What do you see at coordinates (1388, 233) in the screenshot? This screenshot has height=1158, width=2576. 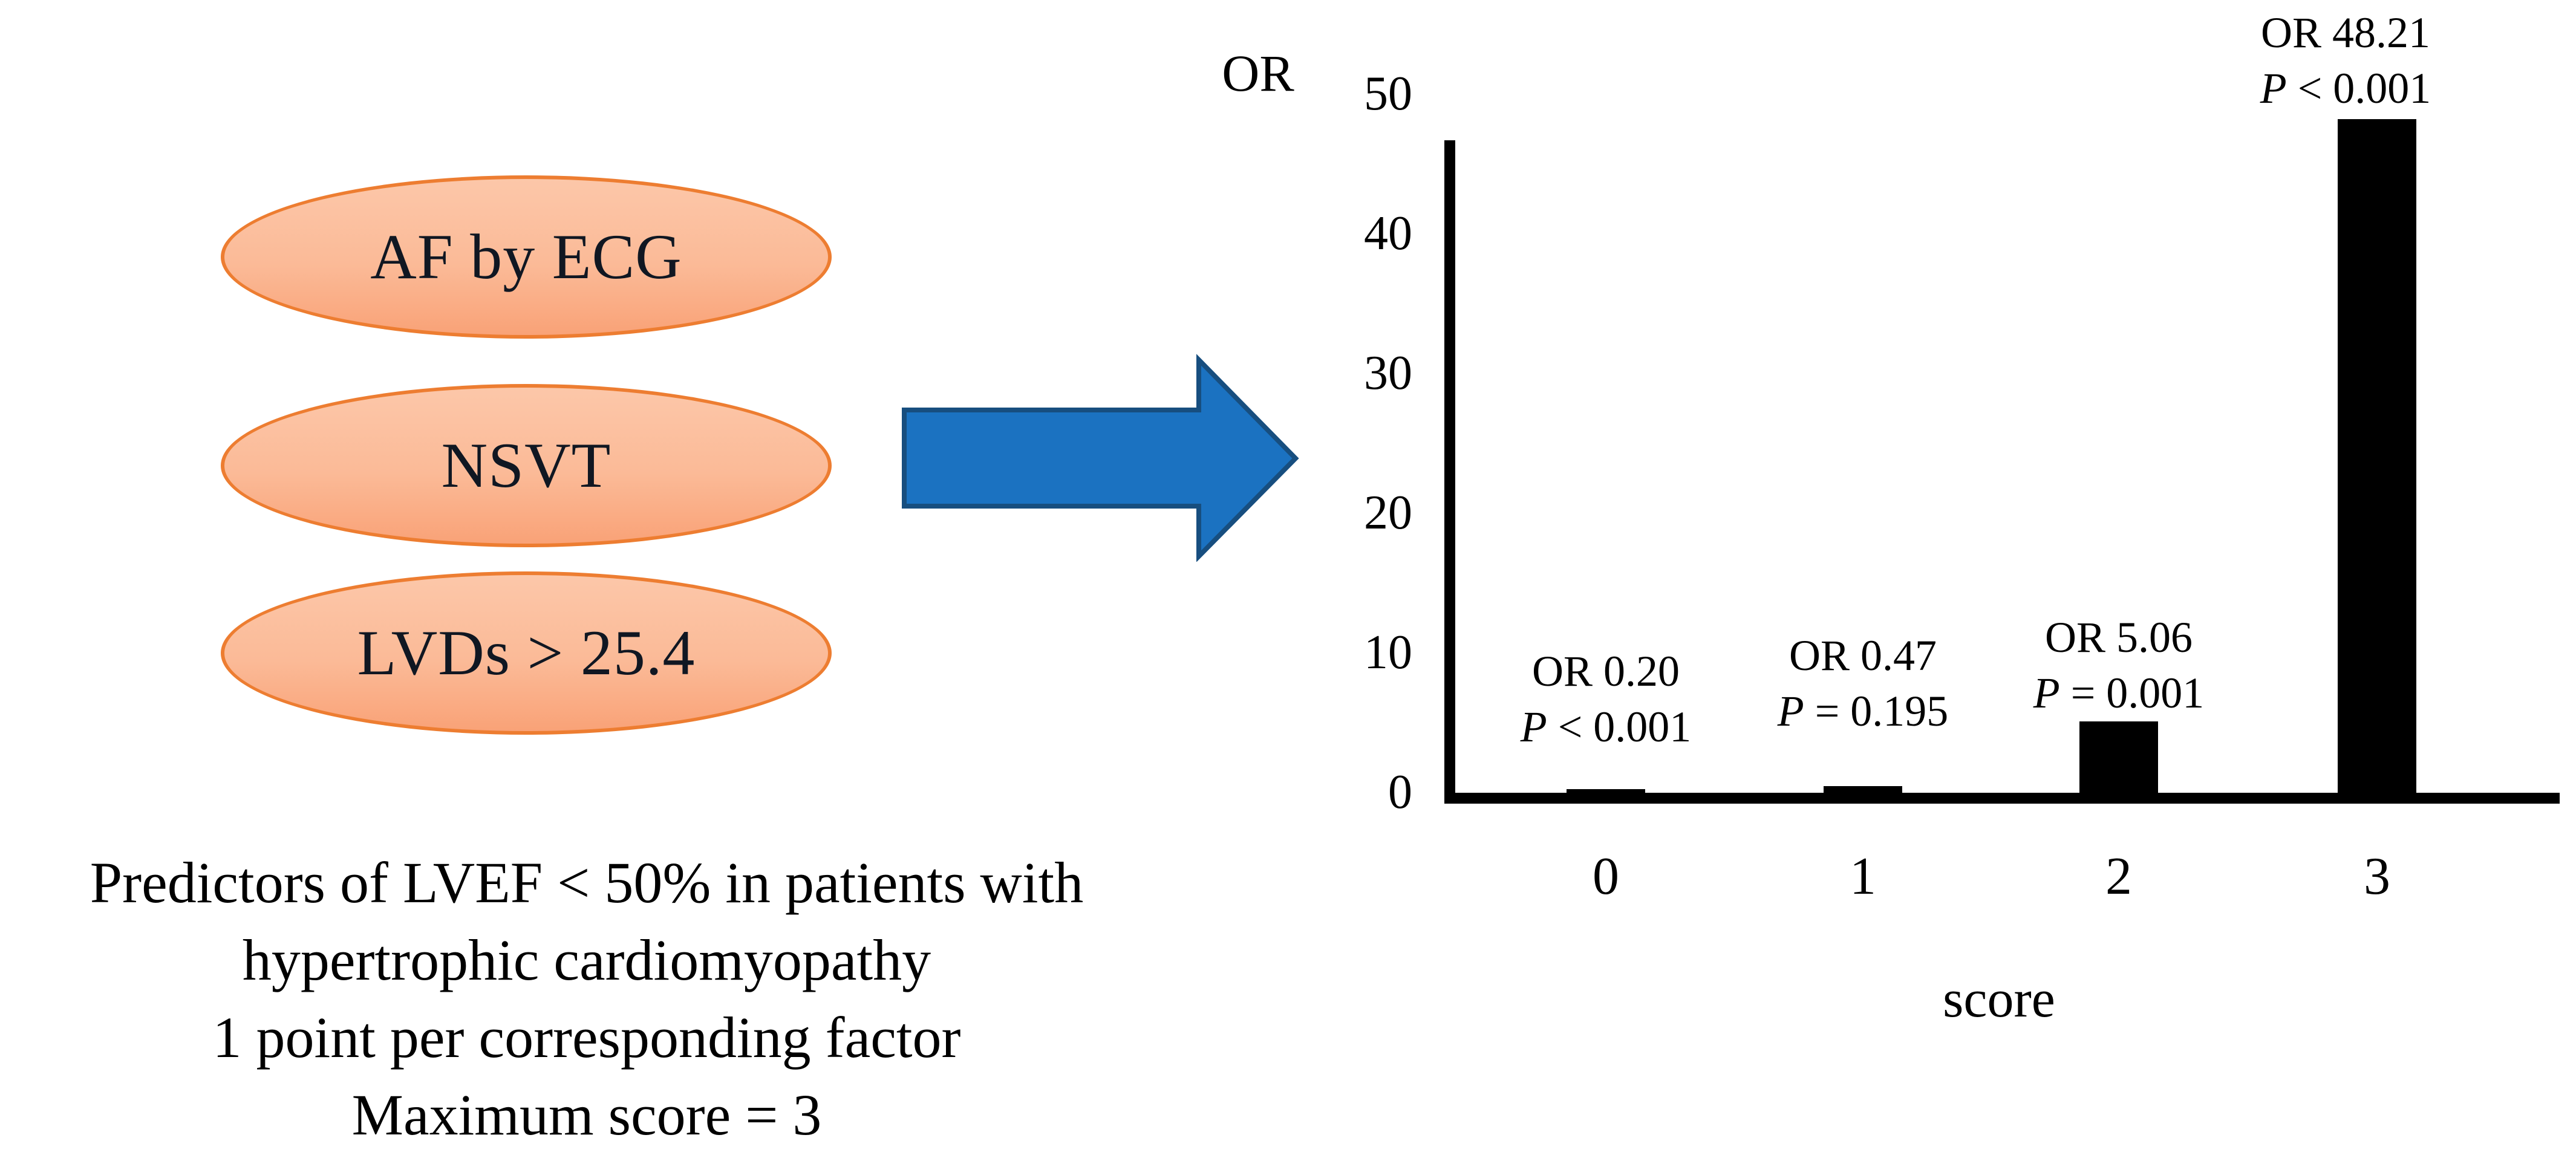 I see `y-tick-40: 40` at bounding box center [1388, 233].